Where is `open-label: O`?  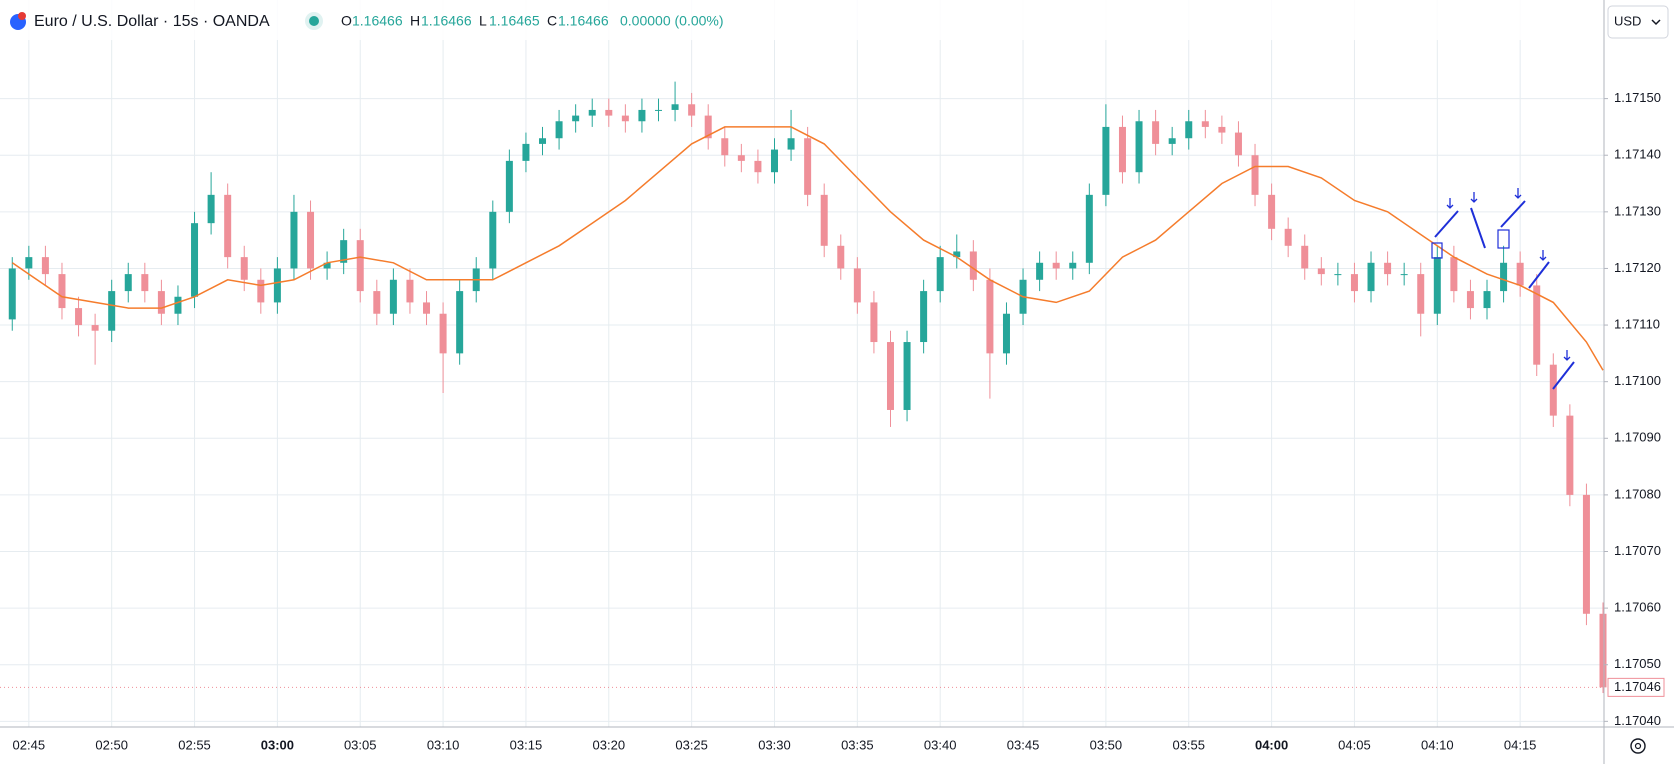
open-label: O is located at coordinates (346, 21).